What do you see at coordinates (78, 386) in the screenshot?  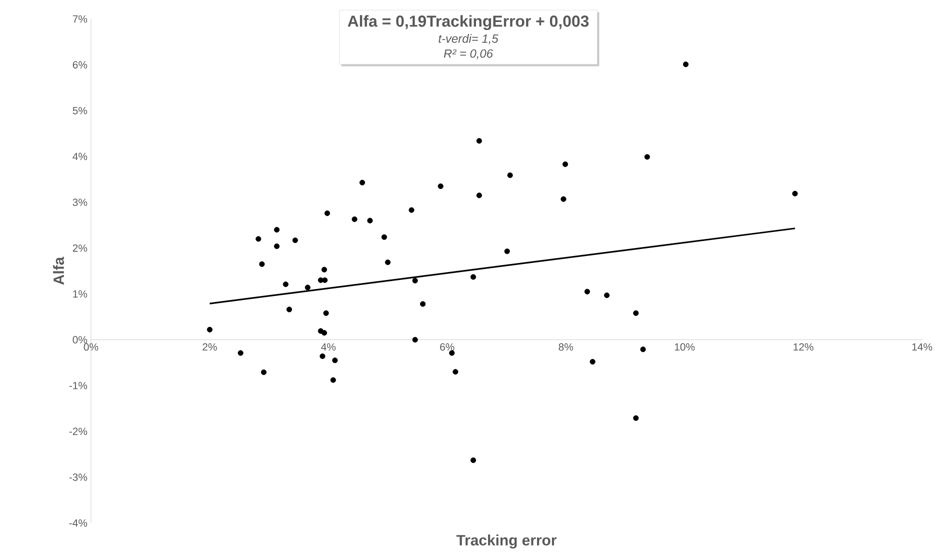 I see `y-tick-label: -1%` at bounding box center [78, 386].